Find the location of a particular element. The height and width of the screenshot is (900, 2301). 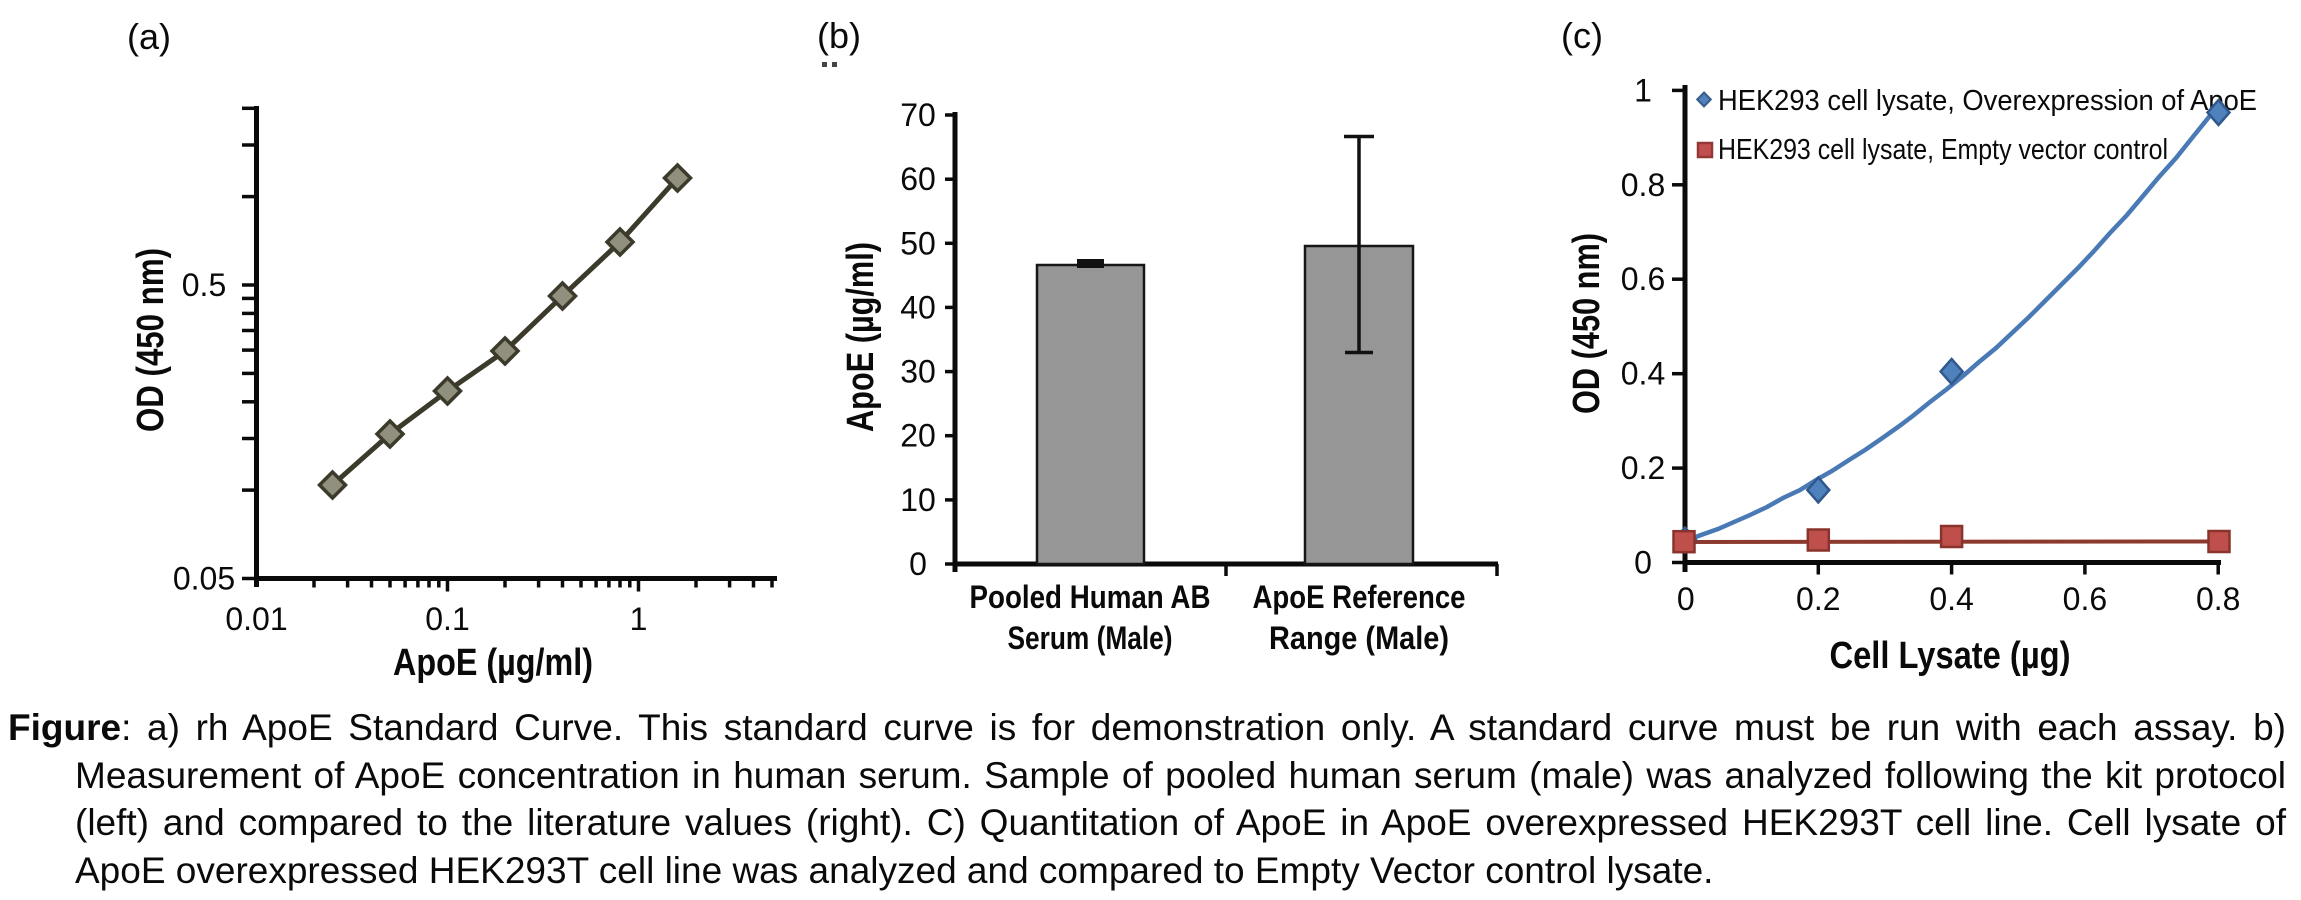

svg-text: 0.05 is located at coordinates (204, 579).